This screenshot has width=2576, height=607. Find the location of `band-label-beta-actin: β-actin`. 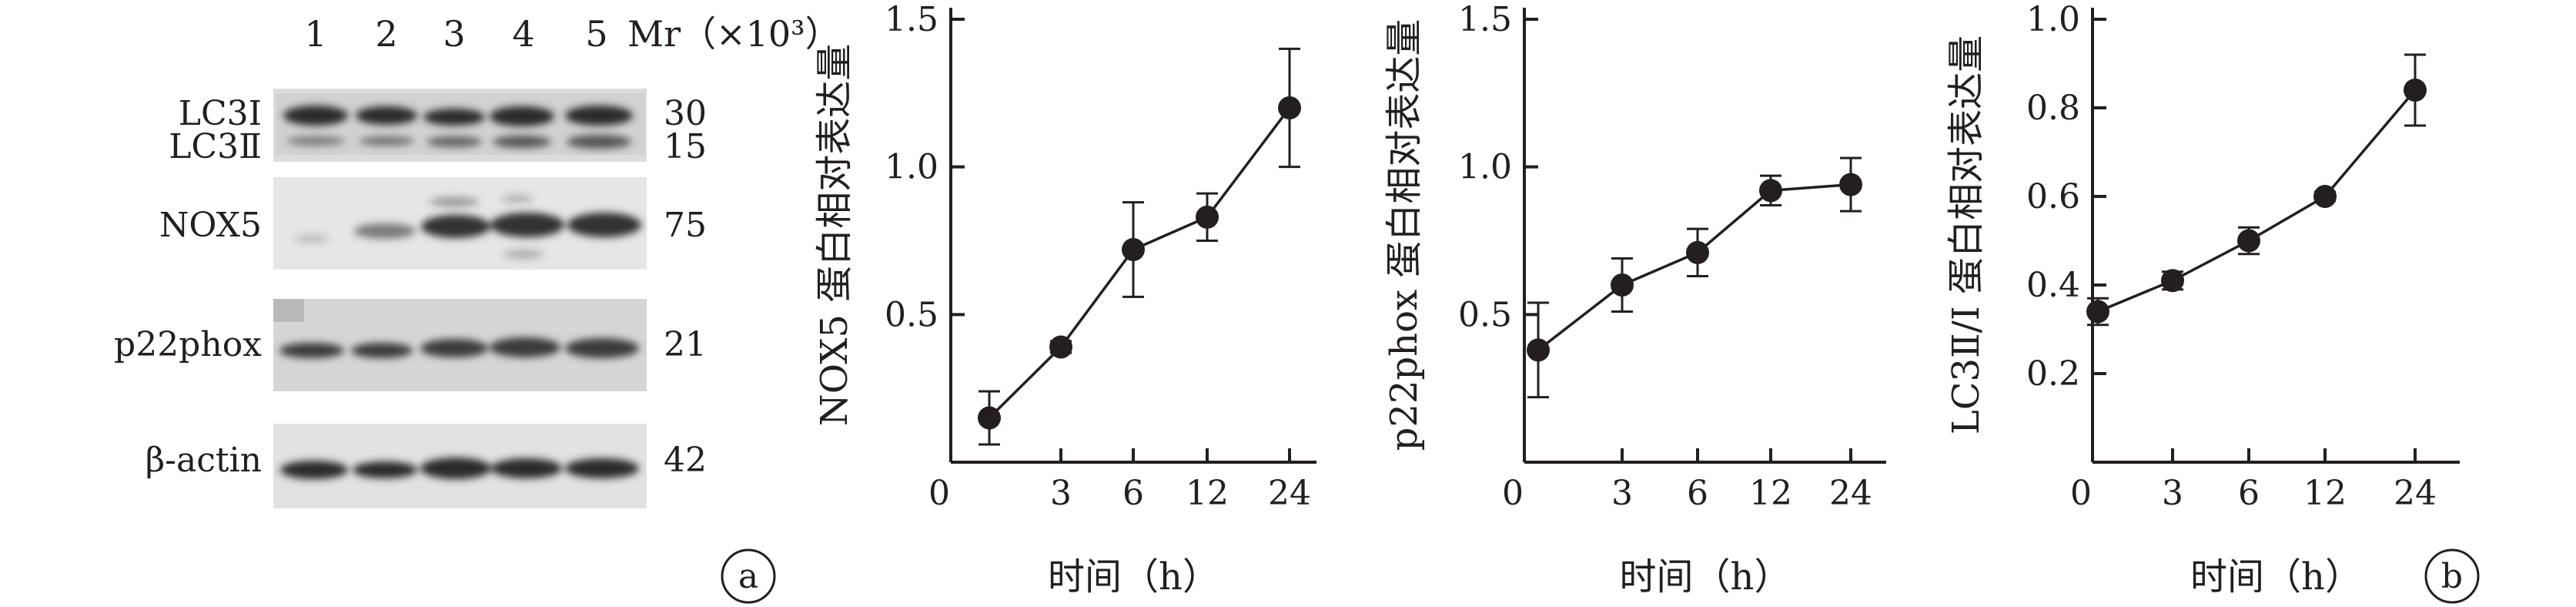

band-label-beta-actin: β-actin is located at coordinates (204, 460).